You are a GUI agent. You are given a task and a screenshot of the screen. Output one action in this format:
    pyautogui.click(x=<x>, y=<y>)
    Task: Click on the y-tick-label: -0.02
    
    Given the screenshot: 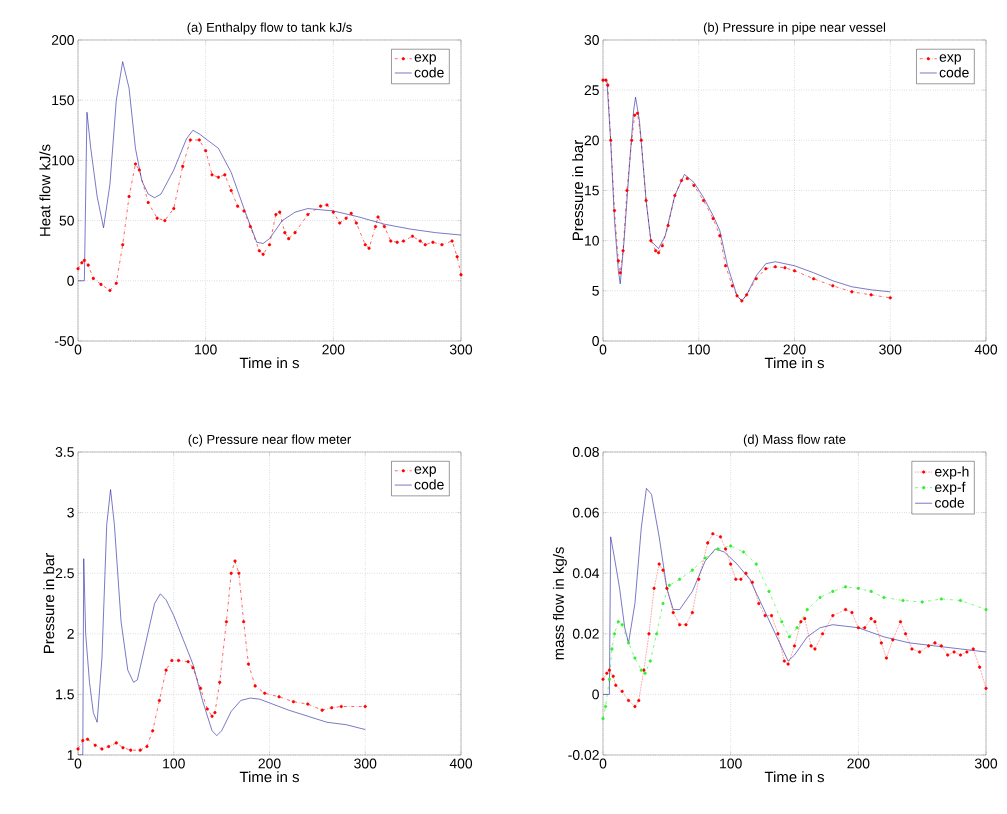 What is the action you would take?
    pyautogui.click(x=583, y=755)
    